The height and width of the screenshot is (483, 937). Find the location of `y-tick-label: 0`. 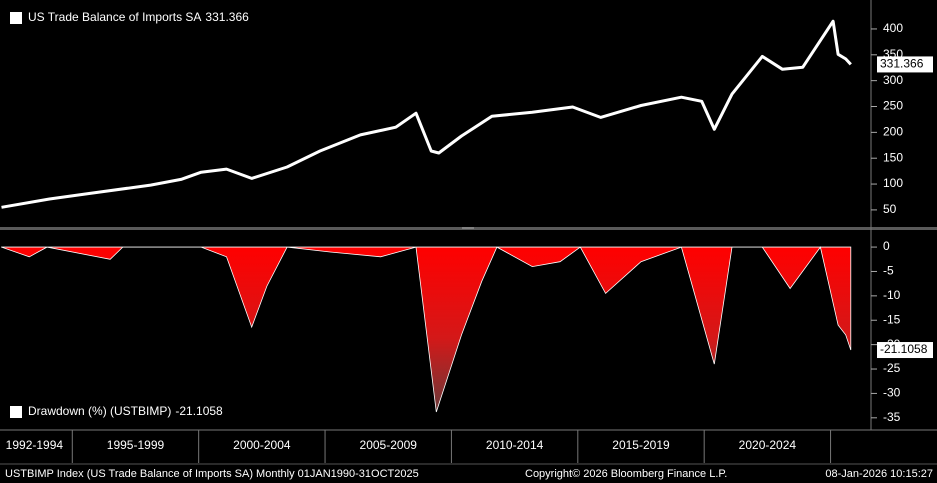

y-tick-label: 0 is located at coordinates (886, 246).